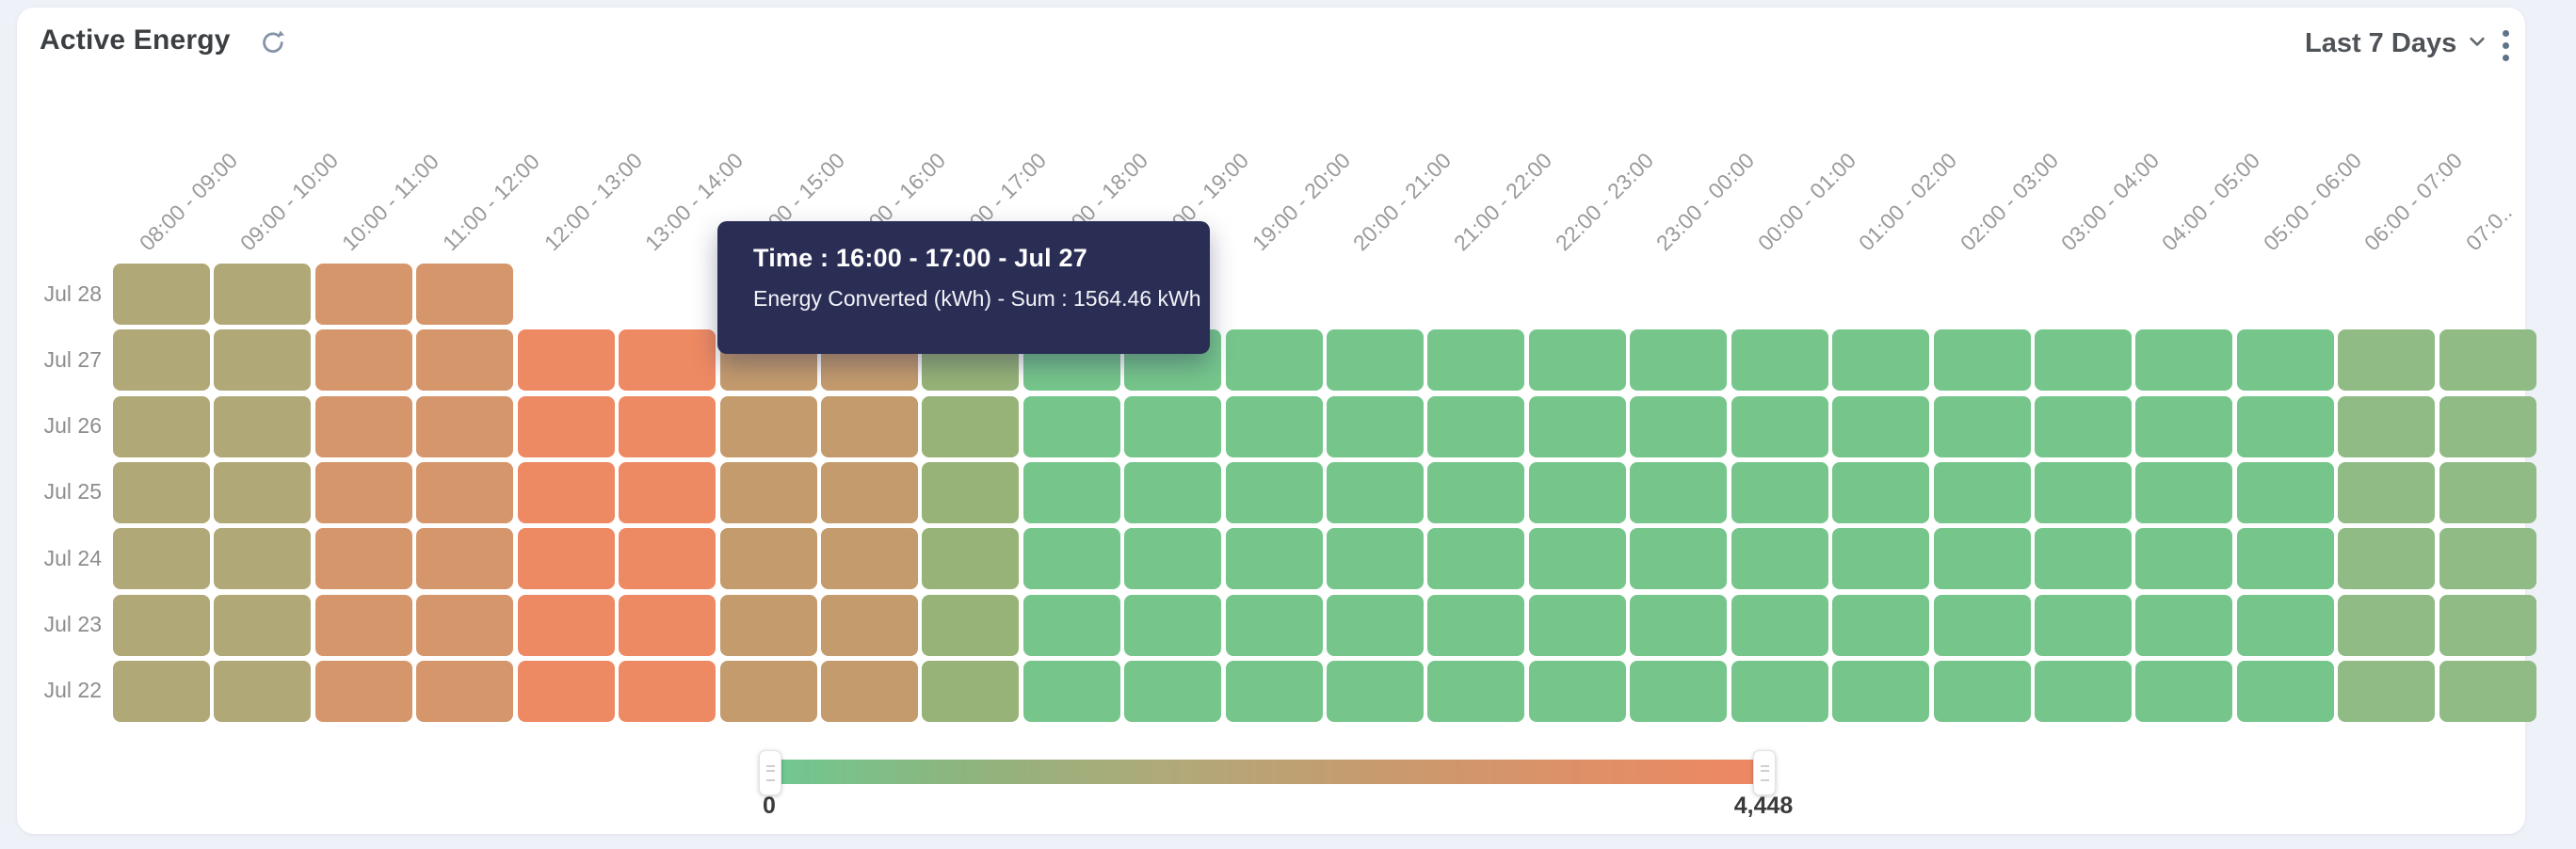  I want to click on legend-min-handle, so click(770, 772).